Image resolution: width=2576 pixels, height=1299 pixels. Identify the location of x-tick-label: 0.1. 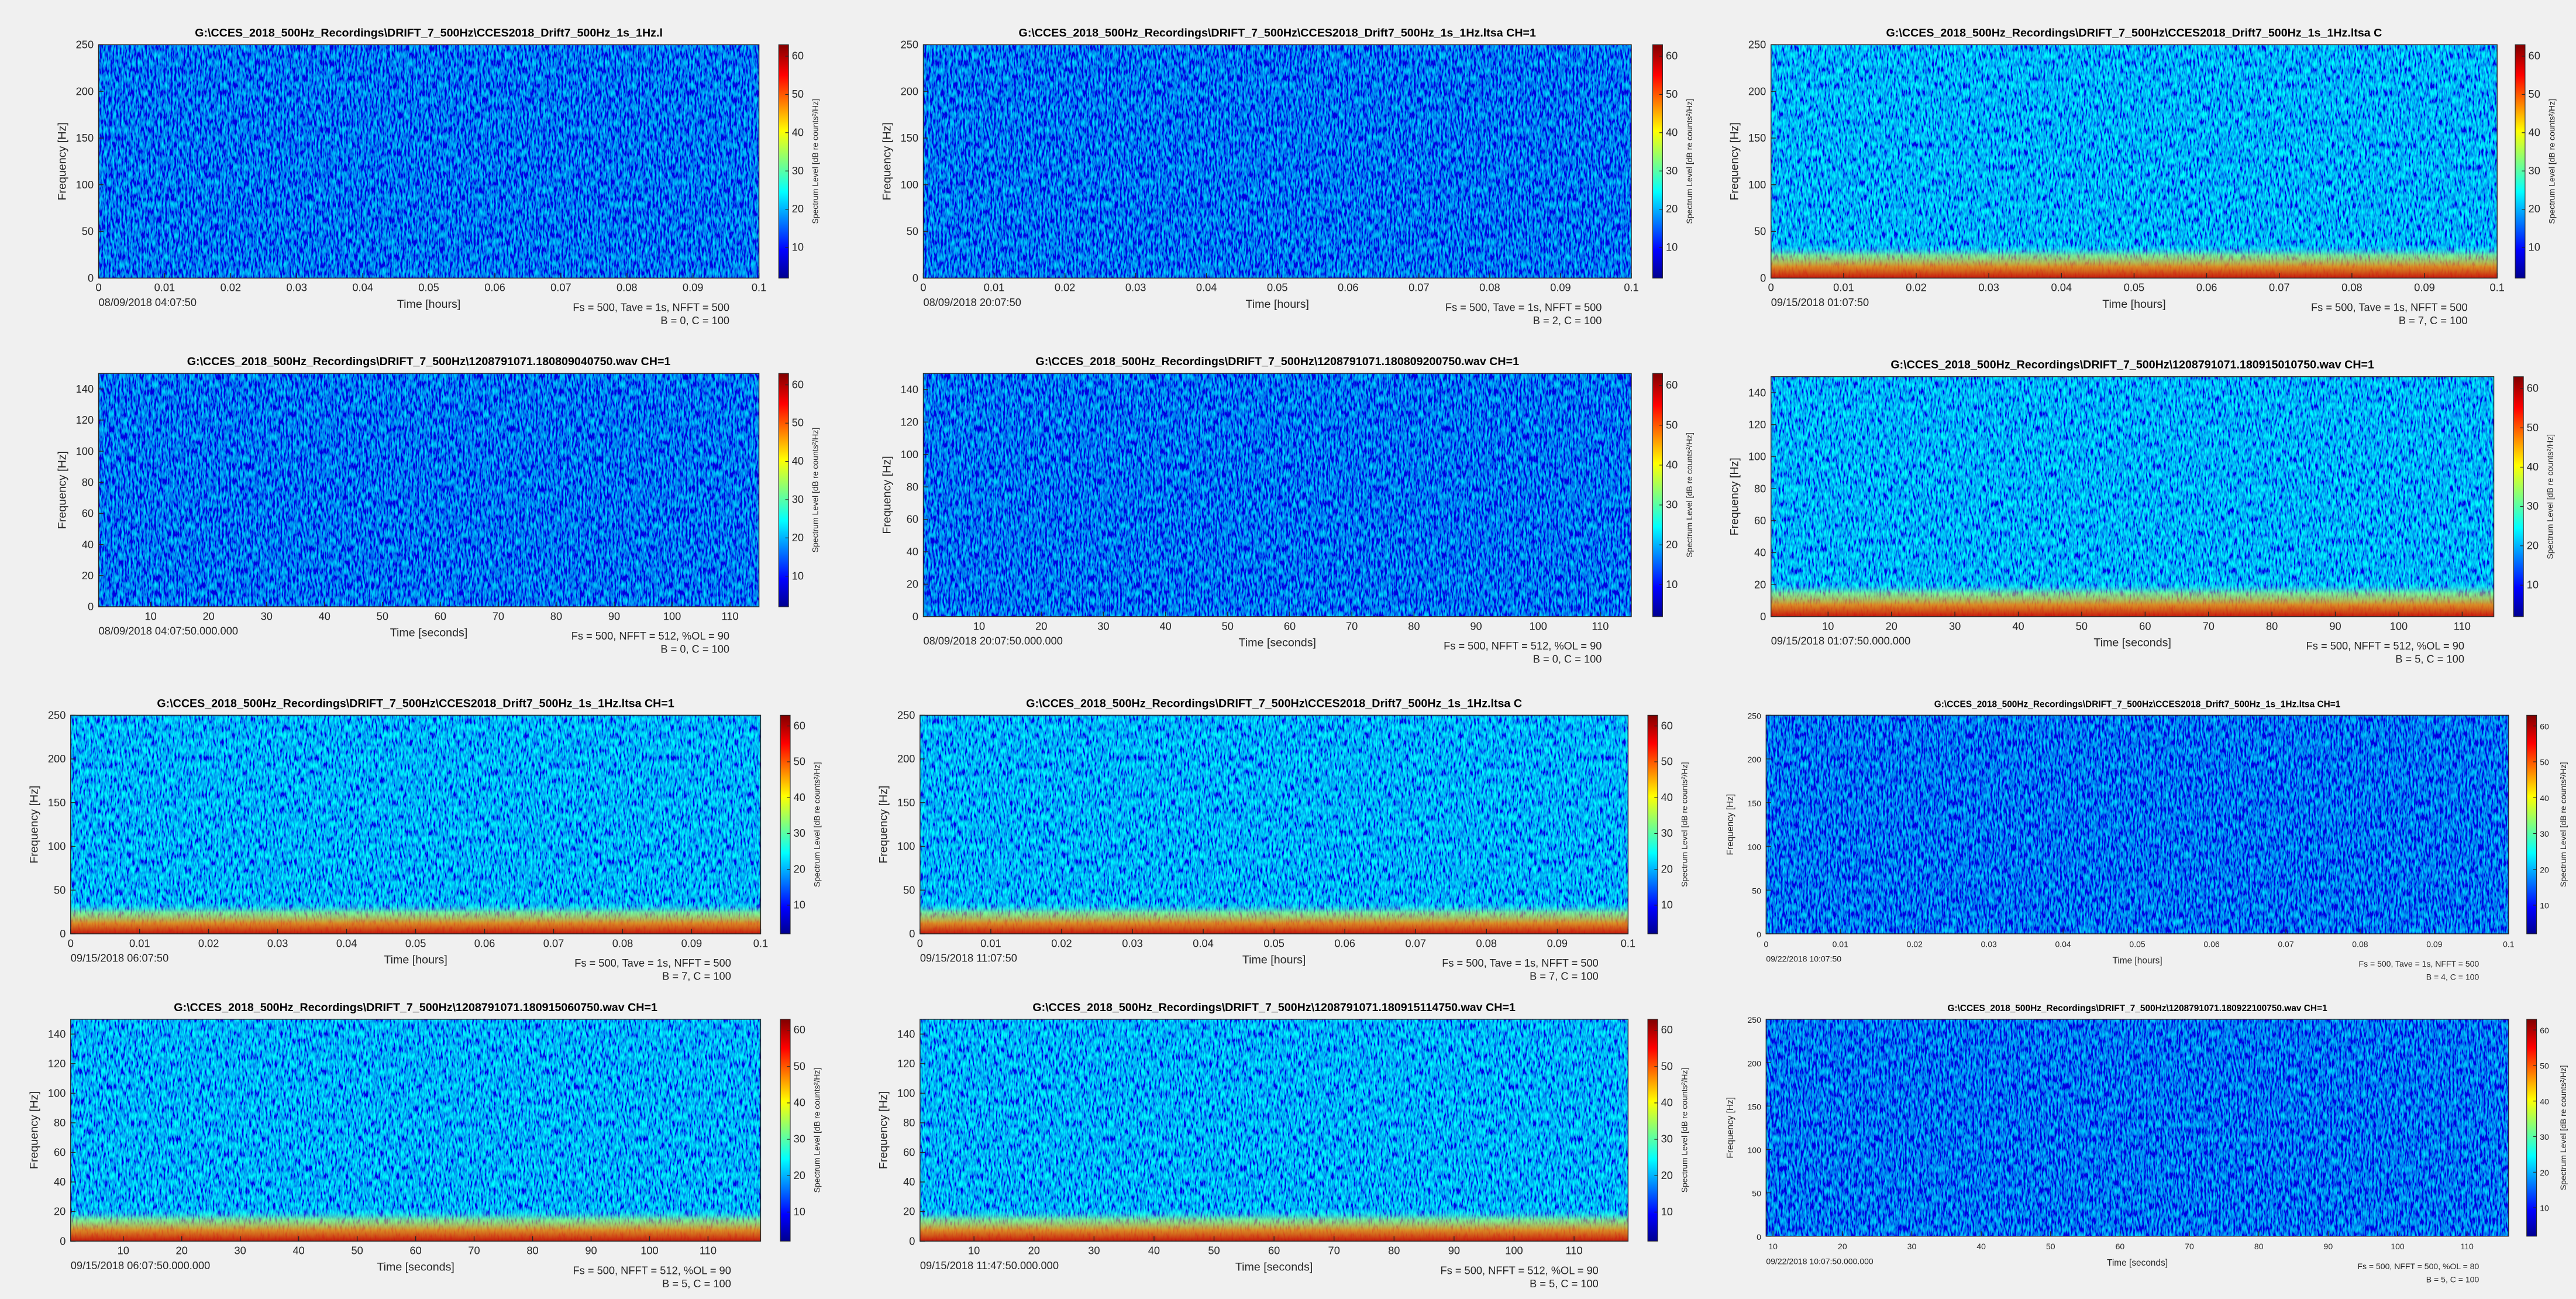
(1628, 943).